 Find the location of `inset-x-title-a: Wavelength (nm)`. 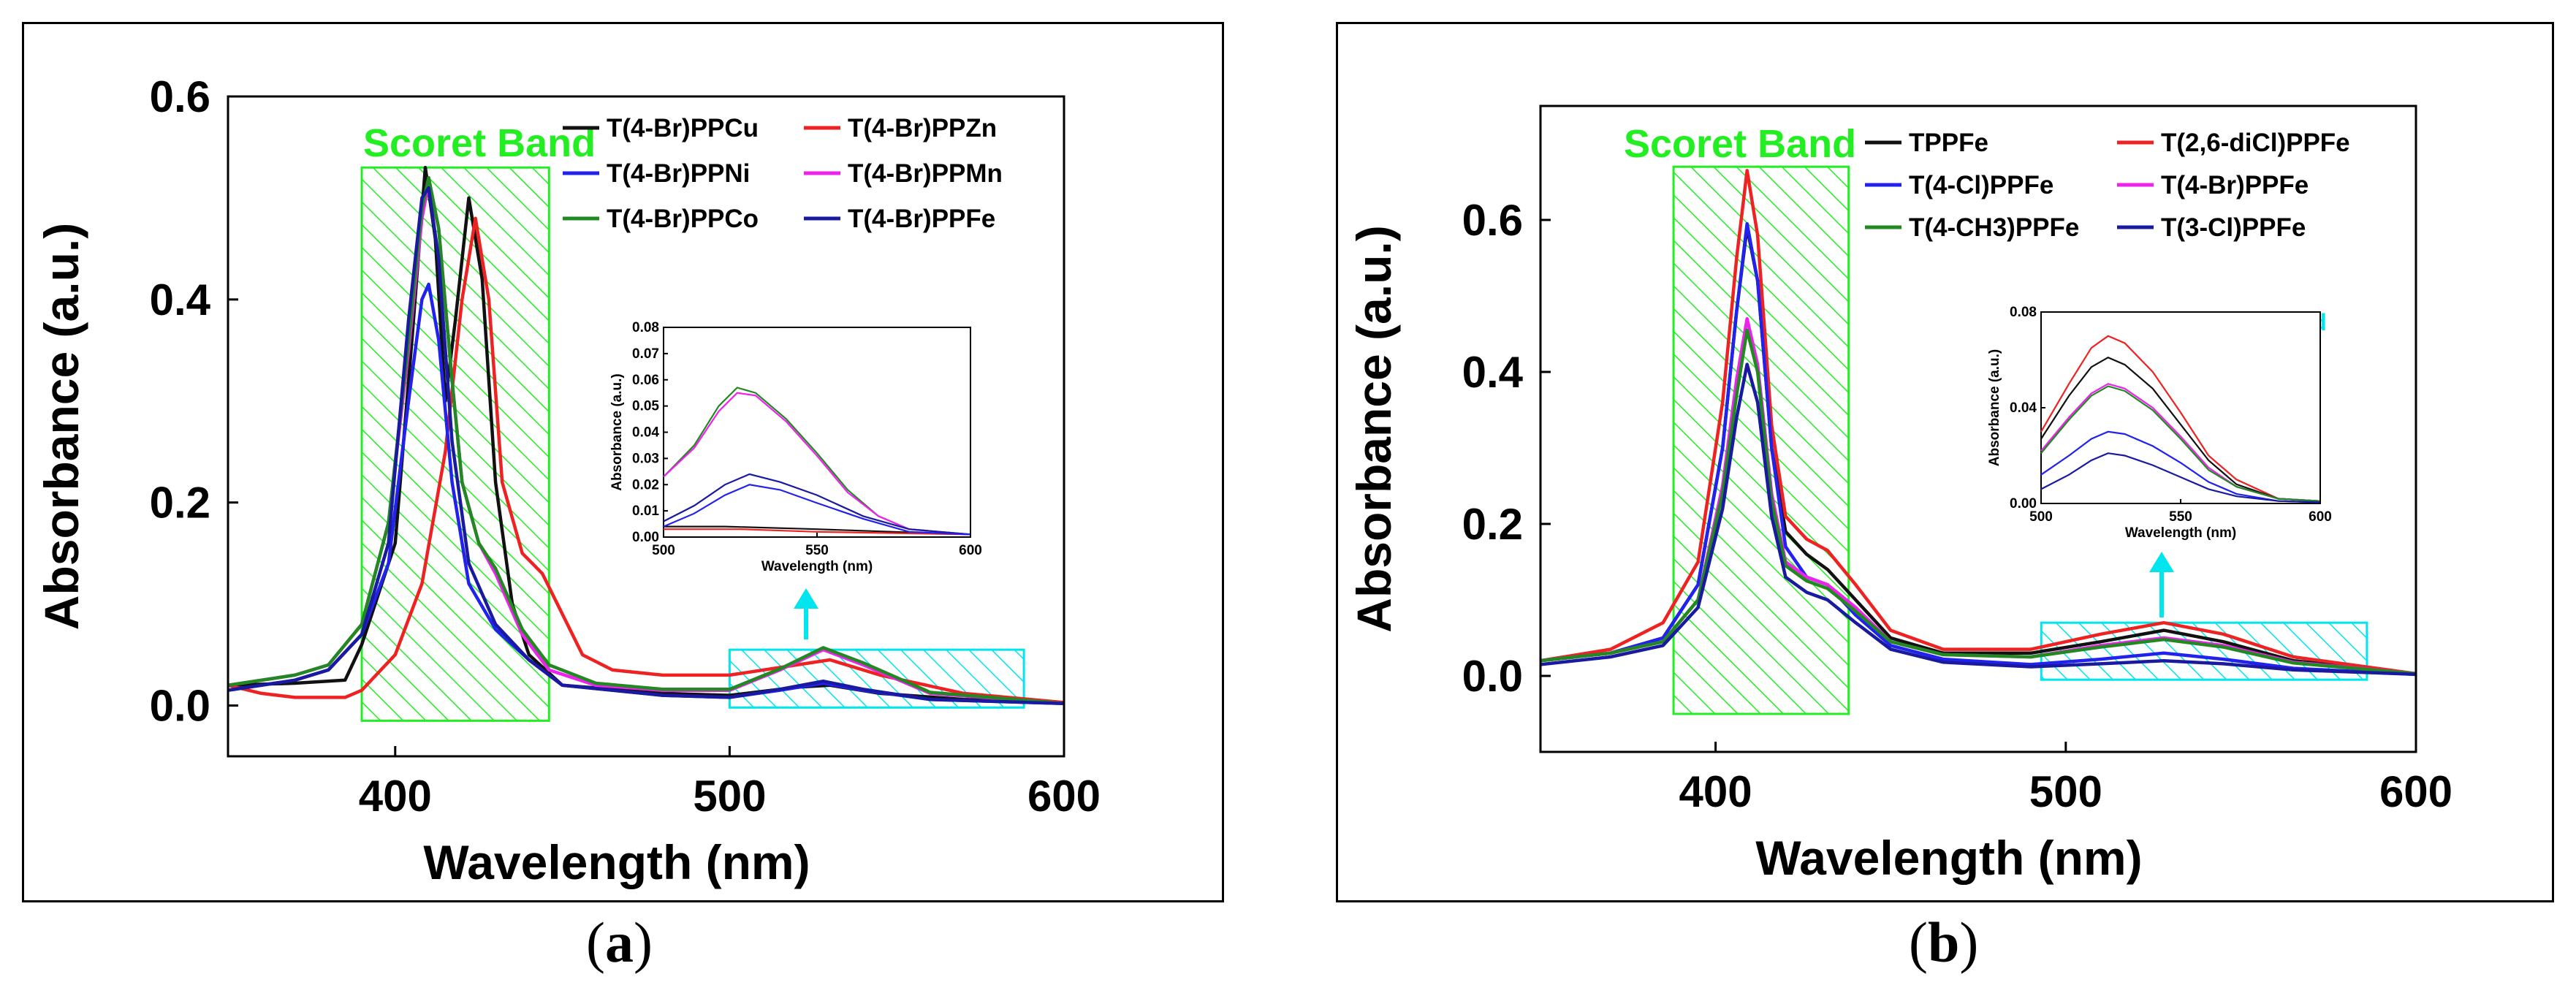

inset-x-title-a: Wavelength (nm) is located at coordinates (817, 566).